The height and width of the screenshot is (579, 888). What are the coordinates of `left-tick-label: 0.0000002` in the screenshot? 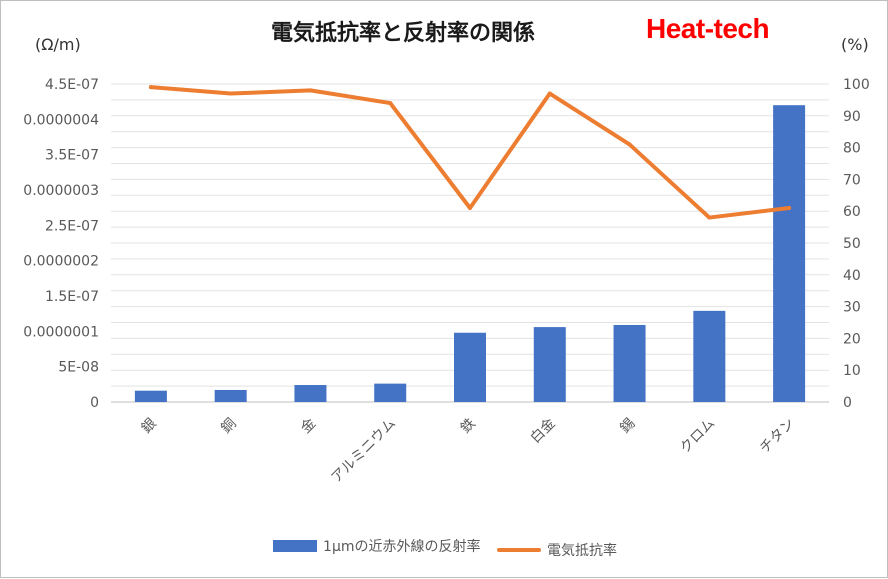 It's located at (61, 262).